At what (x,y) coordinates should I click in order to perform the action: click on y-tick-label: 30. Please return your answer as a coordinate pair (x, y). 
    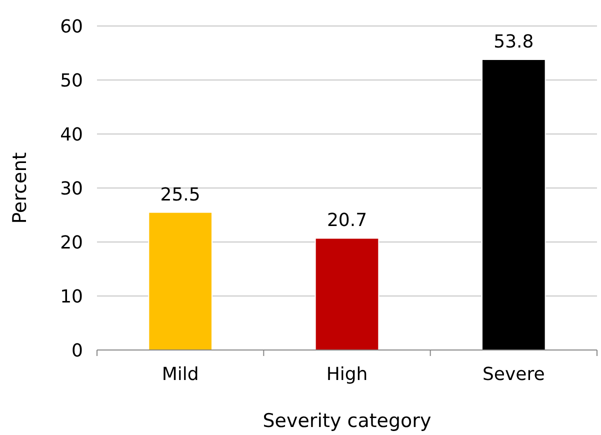
    Looking at the image, I should click on (71, 189).